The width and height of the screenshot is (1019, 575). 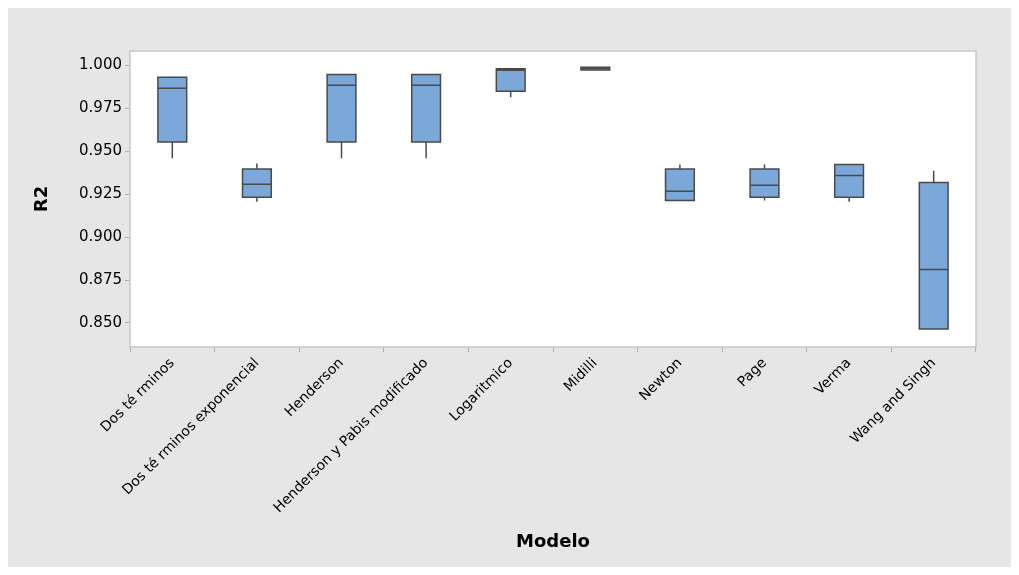 I want to click on y-tick-label: 0.900, so click(x=100, y=236).